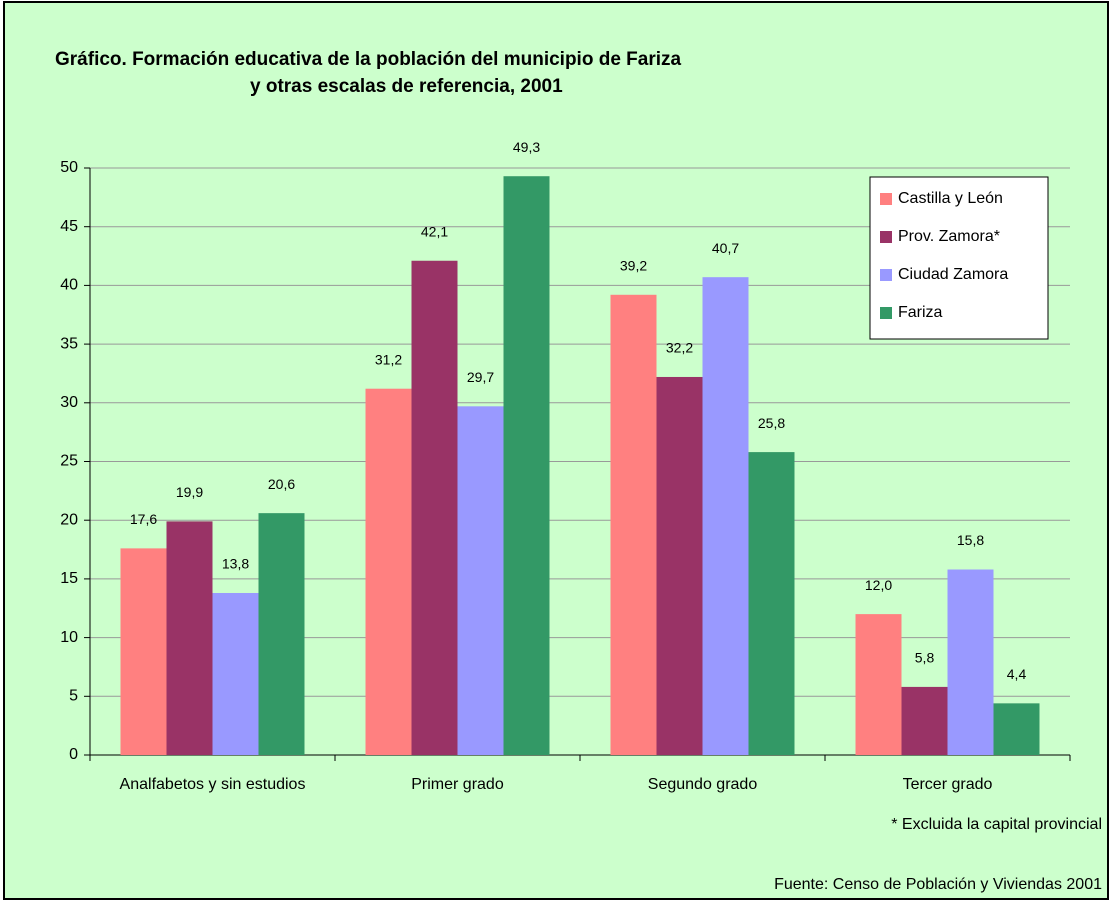 The width and height of the screenshot is (1110, 901). What do you see at coordinates (996, 824) in the screenshot?
I see `annotation: * Excluida la capital provincial` at bounding box center [996, 824].